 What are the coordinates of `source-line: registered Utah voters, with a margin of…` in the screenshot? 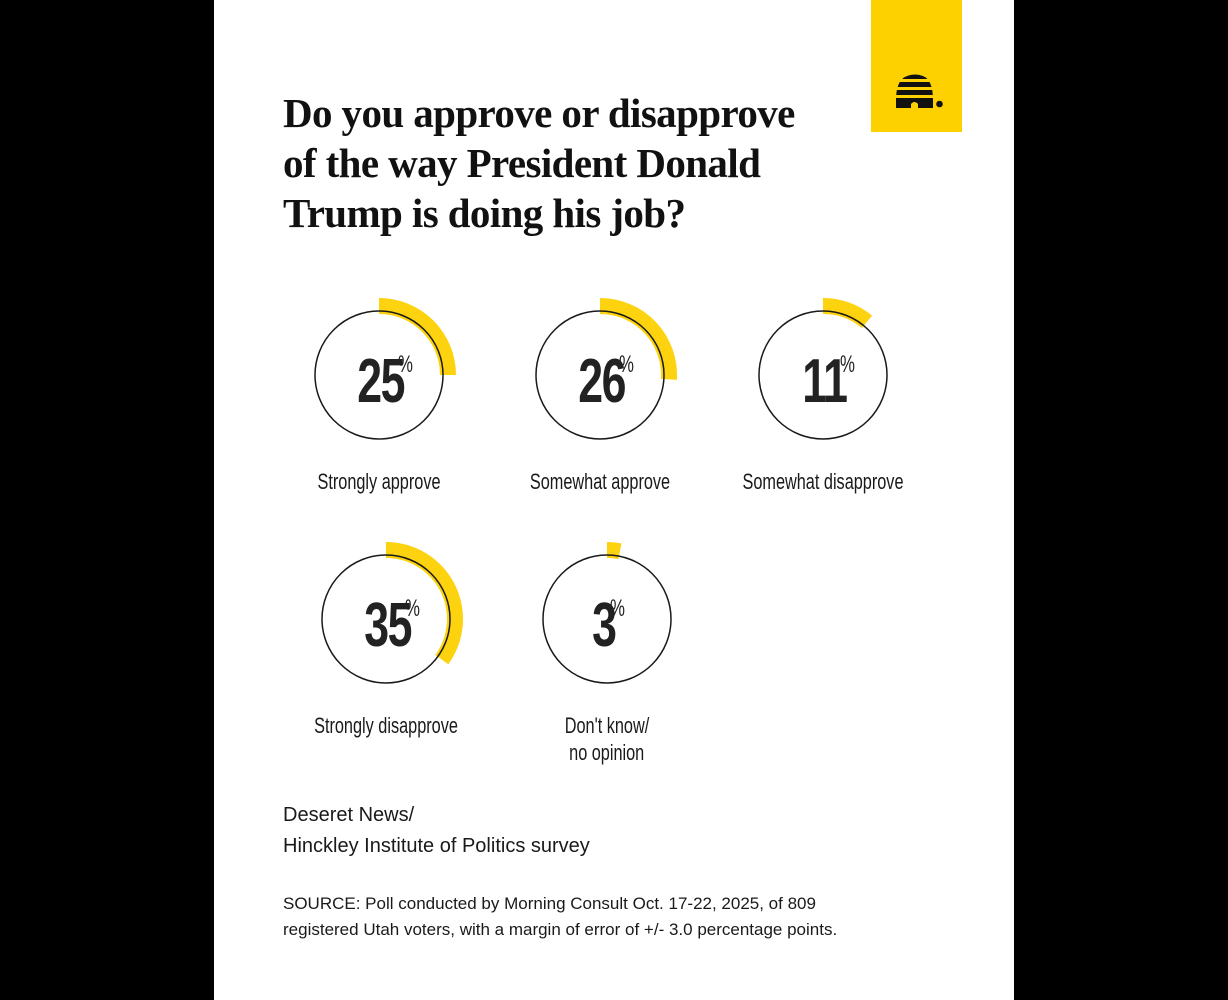 It's located at (560, 929).